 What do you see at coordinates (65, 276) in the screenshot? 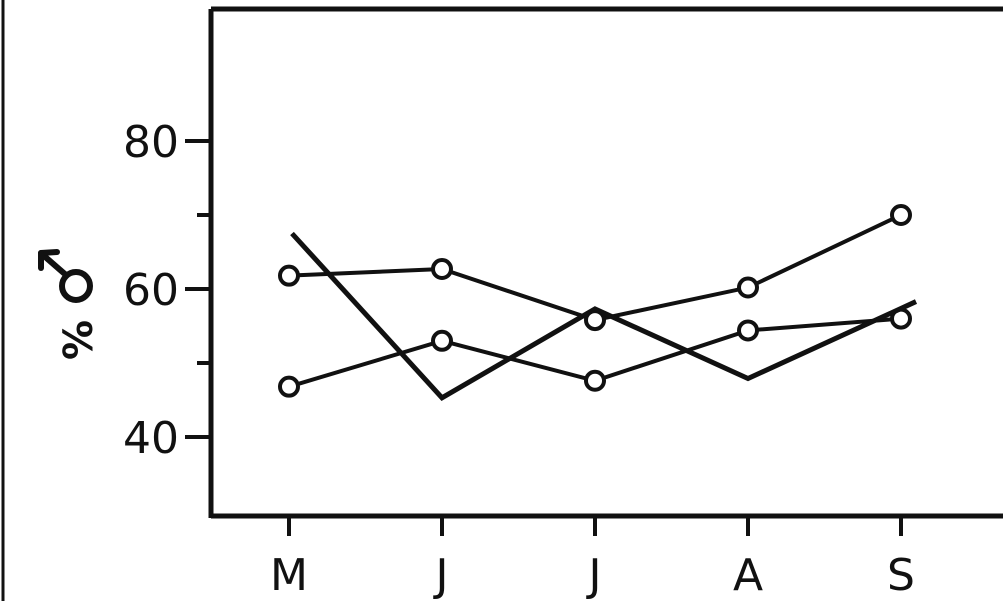
I see `male-symbol-icon` at bounding box center [65, 276].